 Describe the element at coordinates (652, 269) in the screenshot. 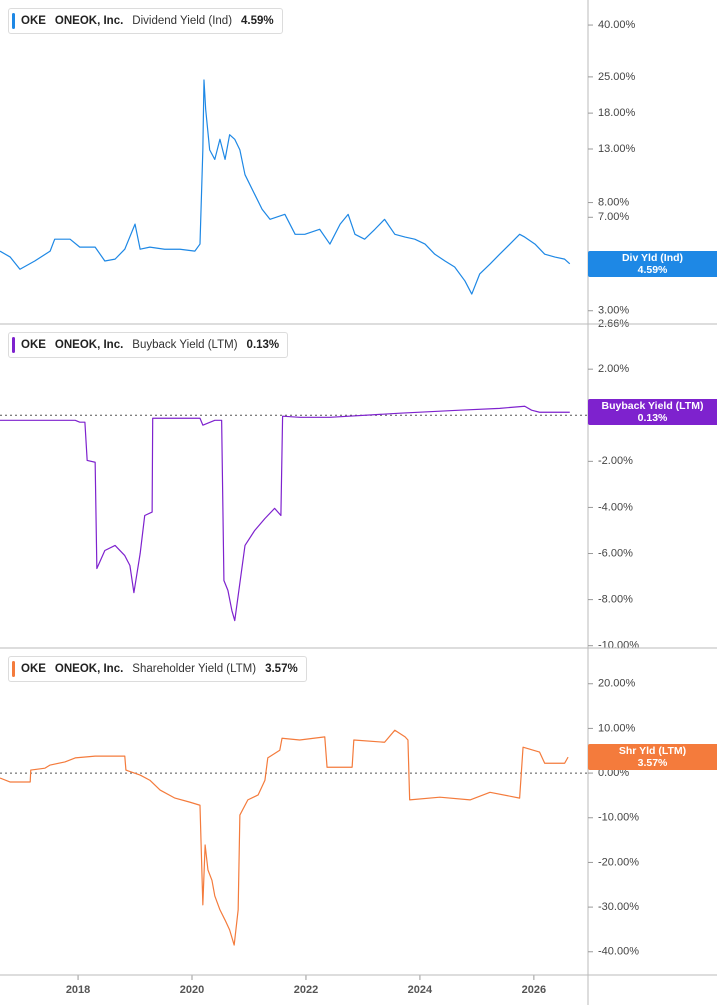

I see `badge-value: 4.59%` at that location.